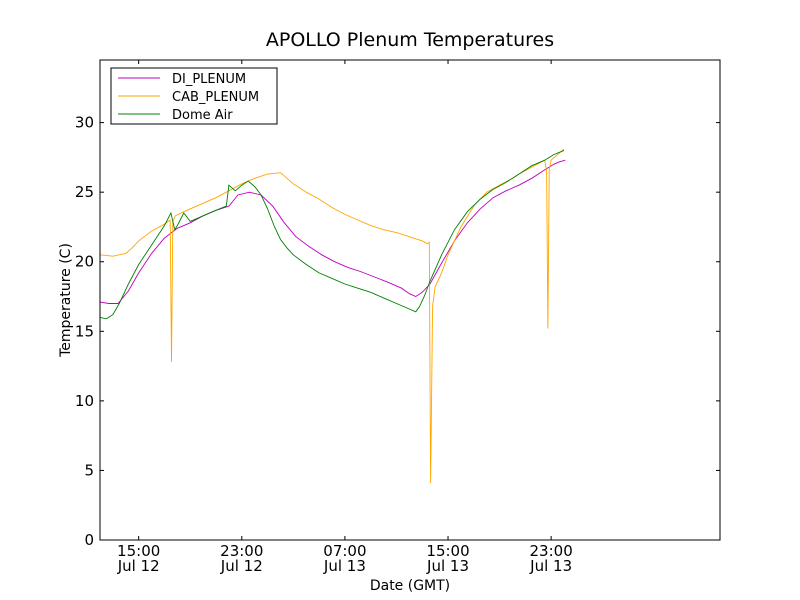 The width and height of the screenshot is (800, 600). Describe the element at coordinates (84, 331) in the screenshot. I see `y-tick-label: 15` at that location.